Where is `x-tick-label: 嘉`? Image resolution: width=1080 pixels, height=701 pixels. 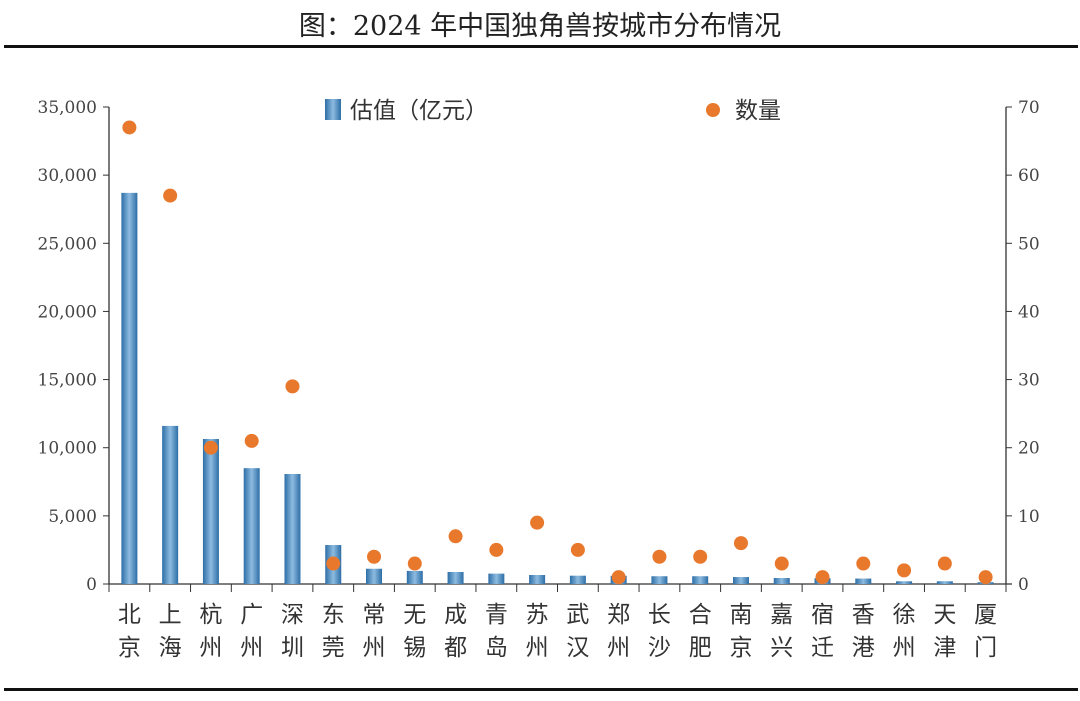
x-tick-label: 嘉 is located at coordinates (781, 615).